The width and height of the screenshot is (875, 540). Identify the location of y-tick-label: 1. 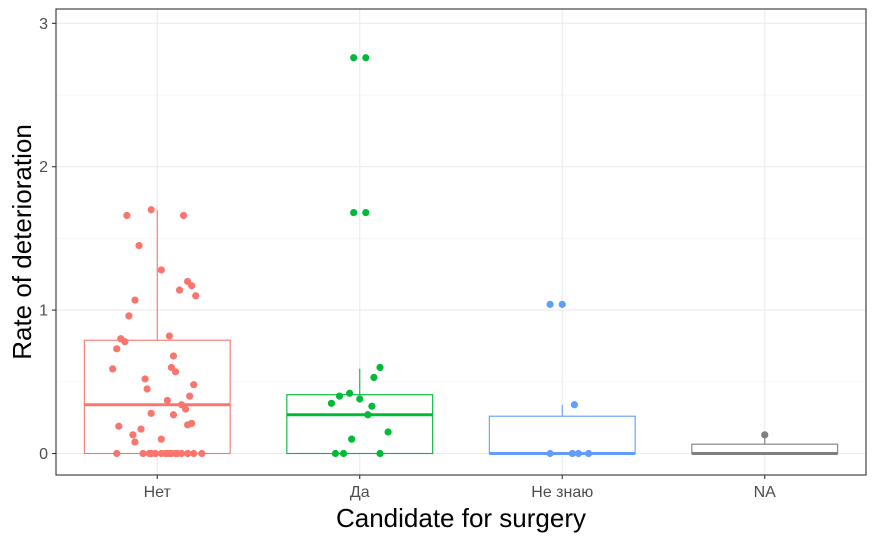
(43, 311).